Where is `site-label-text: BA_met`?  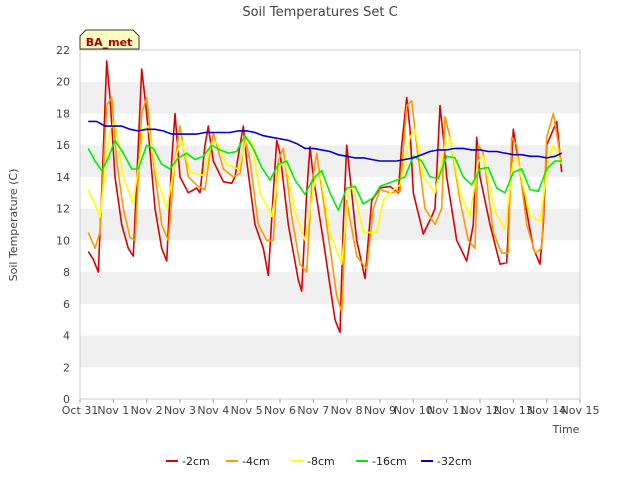
site-label-text: BA_met is located at coordinates (109, 42).